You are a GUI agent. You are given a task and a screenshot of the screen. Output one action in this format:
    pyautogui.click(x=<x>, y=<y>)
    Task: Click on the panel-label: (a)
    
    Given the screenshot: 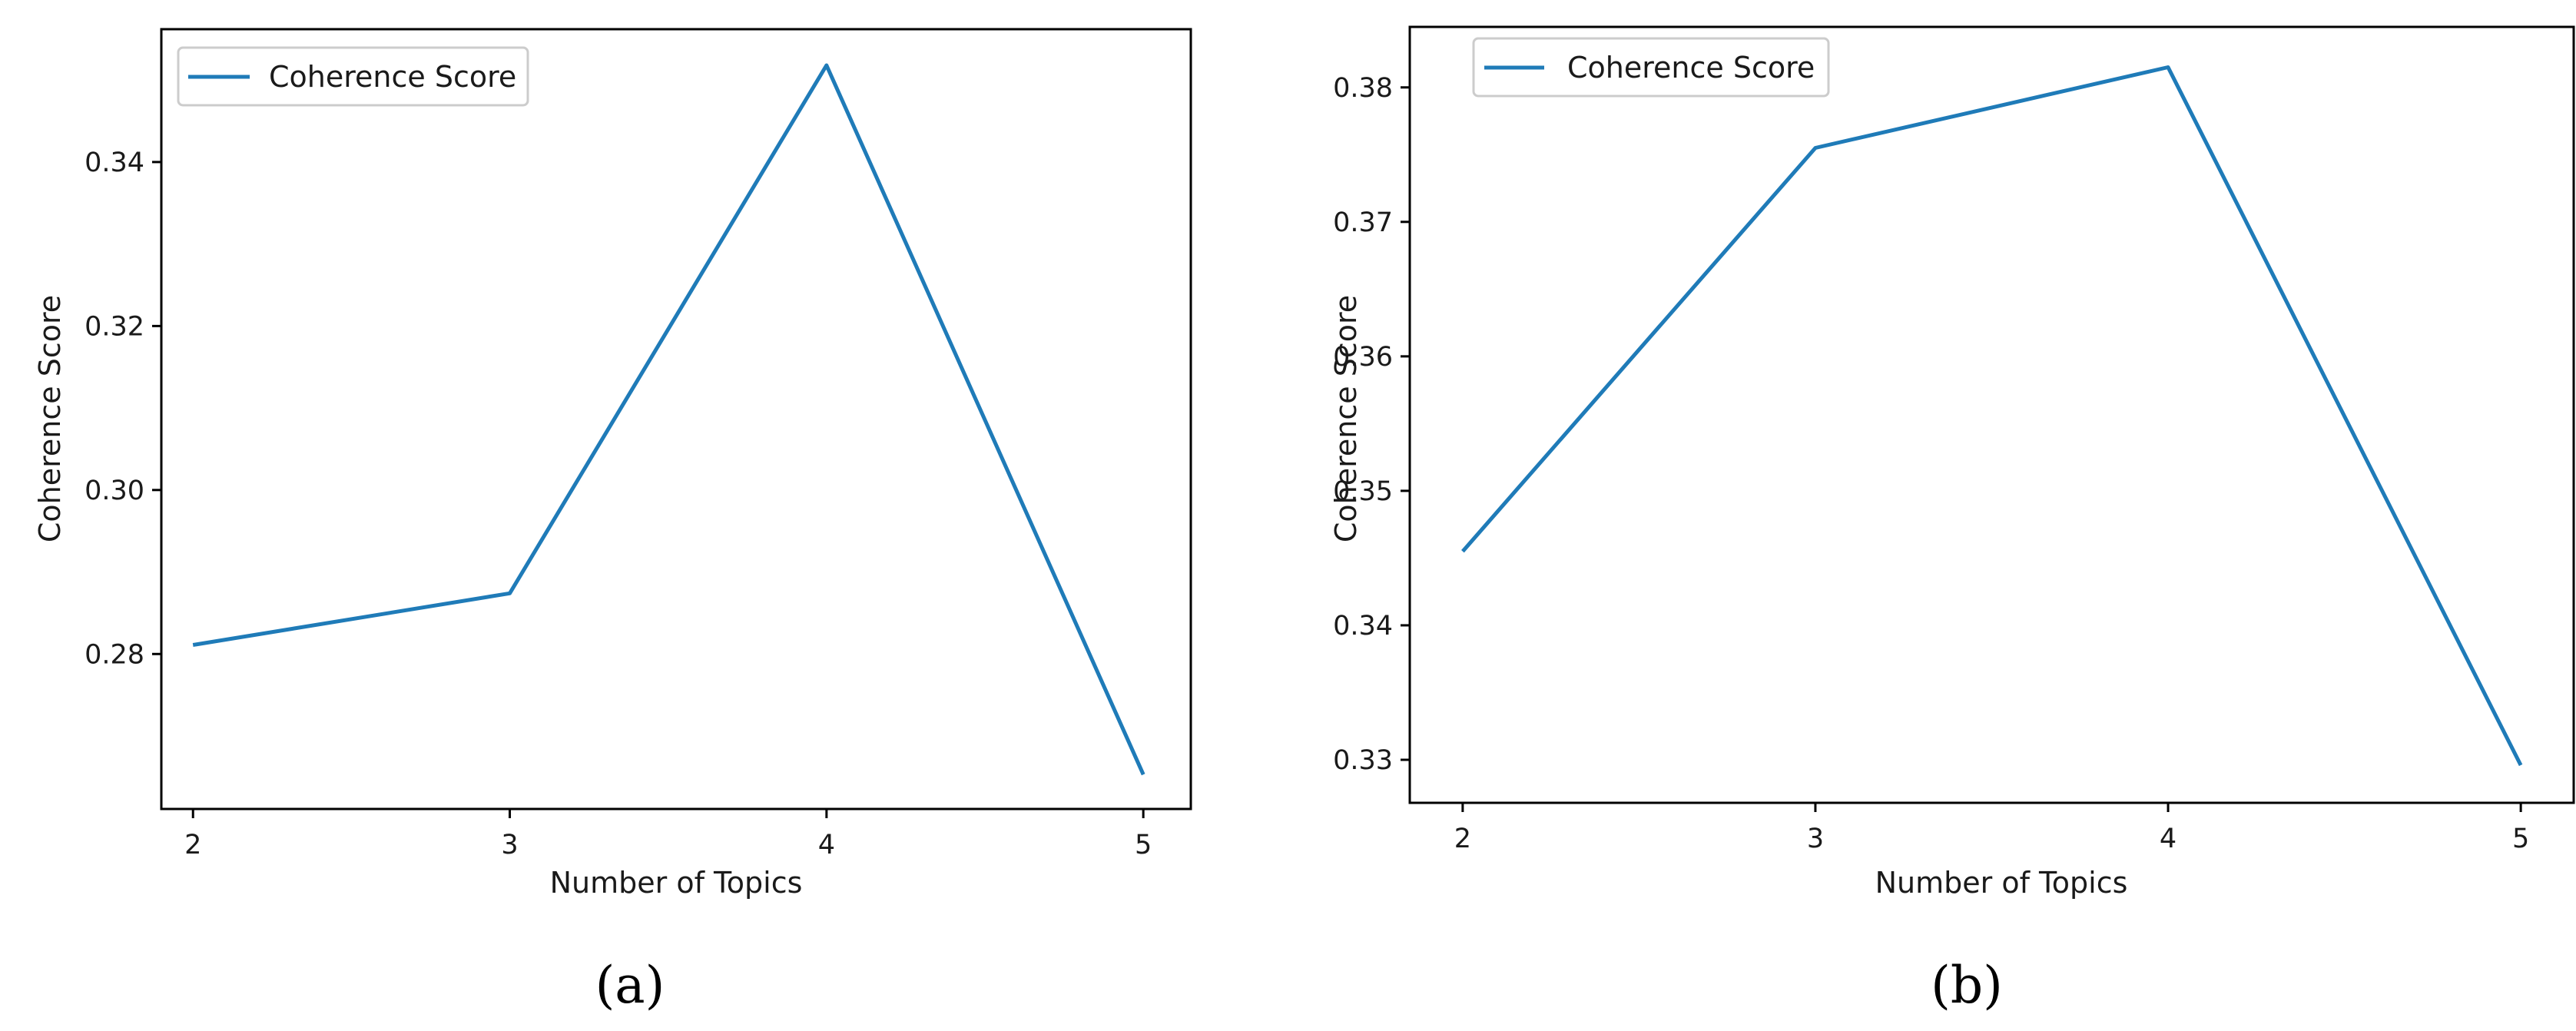 What is the action you would take?
    pyautogui.click(x=630, y=985)
    